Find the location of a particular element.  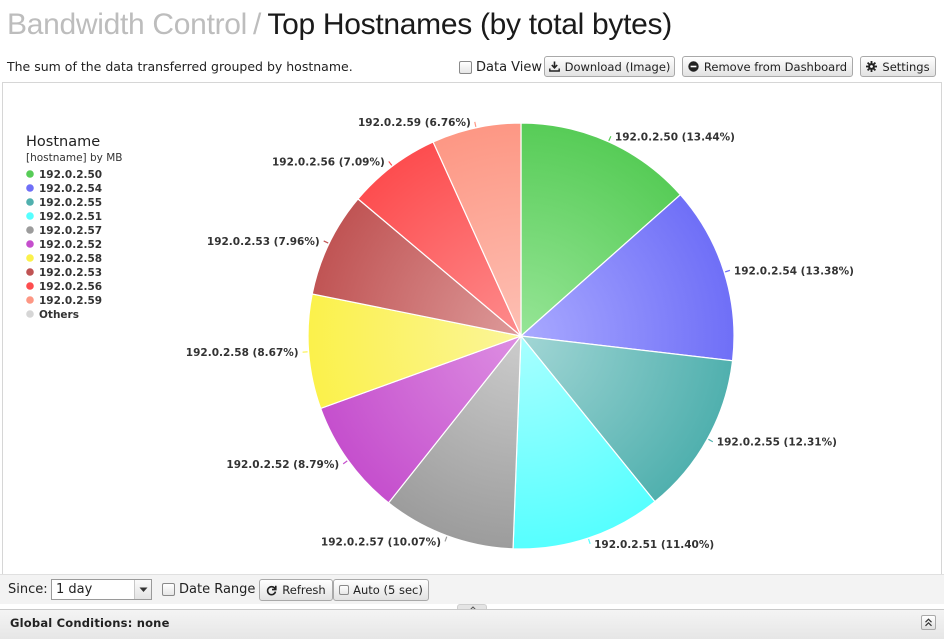

chevron-down-icon is located at coordinates (142, 589).